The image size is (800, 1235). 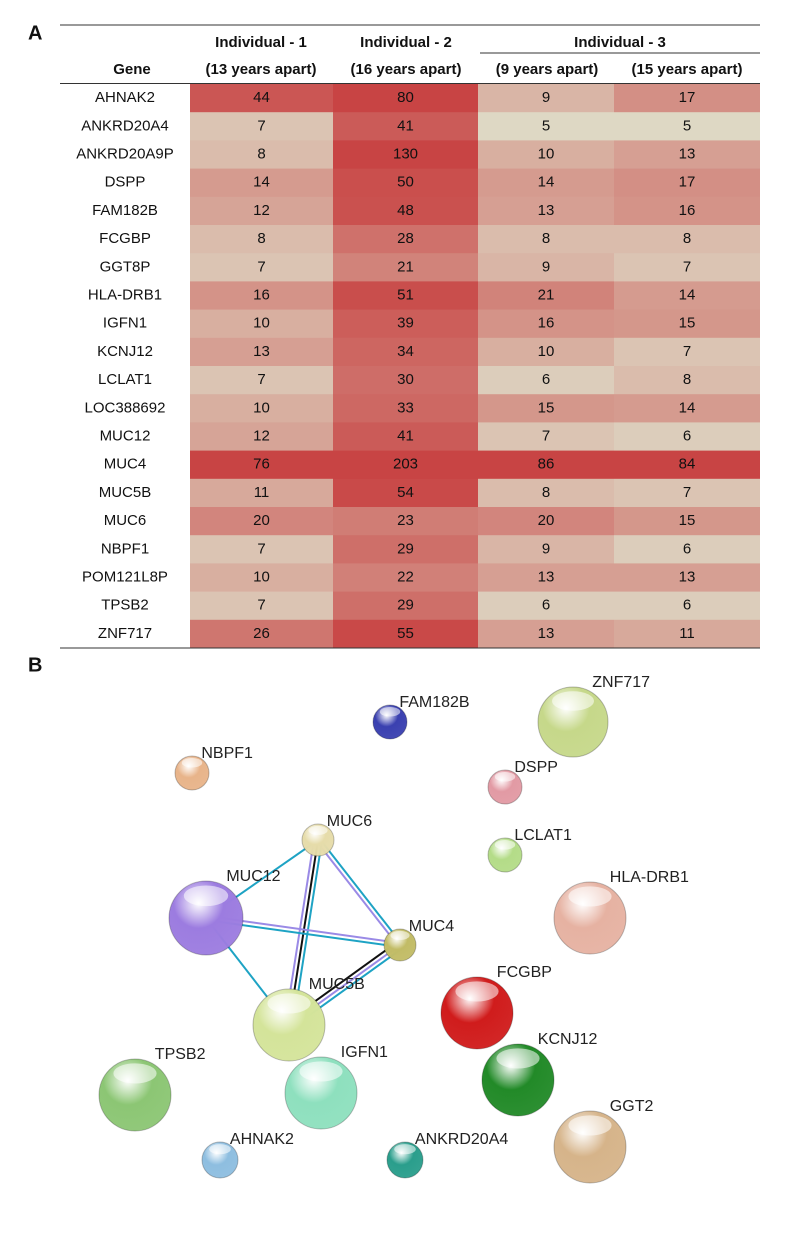 I want to click on cell-value: 86, so click(x=546, y=464).